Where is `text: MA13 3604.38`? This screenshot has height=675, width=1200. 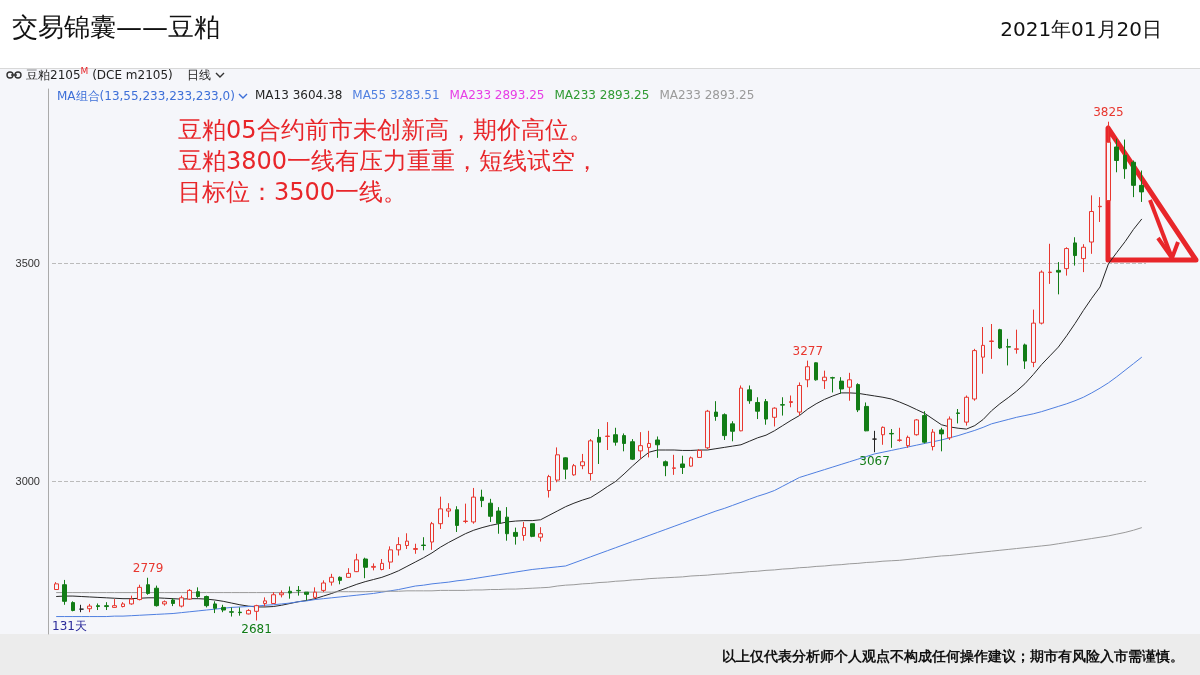
text: MA13 3604.38 is located at coordinates (299, 95).